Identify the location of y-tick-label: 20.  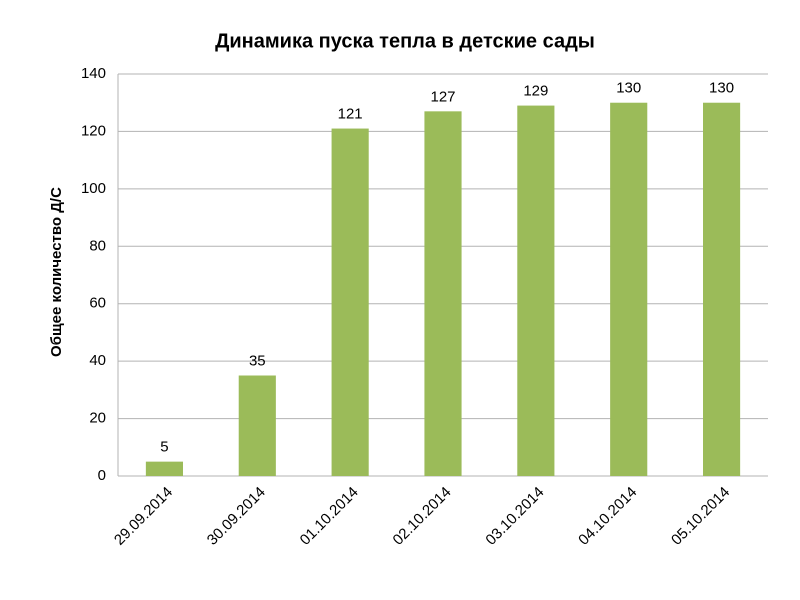
(97, 418).